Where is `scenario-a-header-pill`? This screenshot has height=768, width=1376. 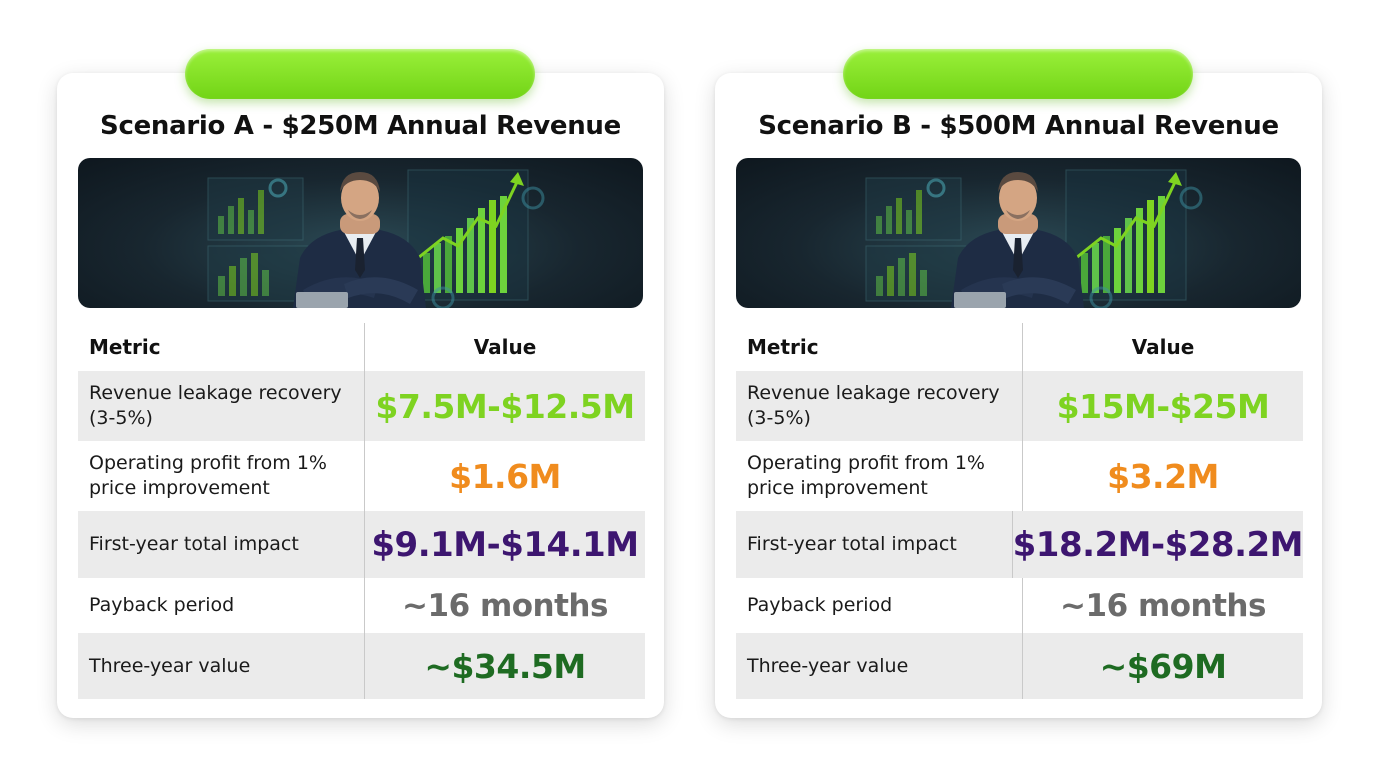 scenario-a-header-pill is located at coordinates (360, 74).